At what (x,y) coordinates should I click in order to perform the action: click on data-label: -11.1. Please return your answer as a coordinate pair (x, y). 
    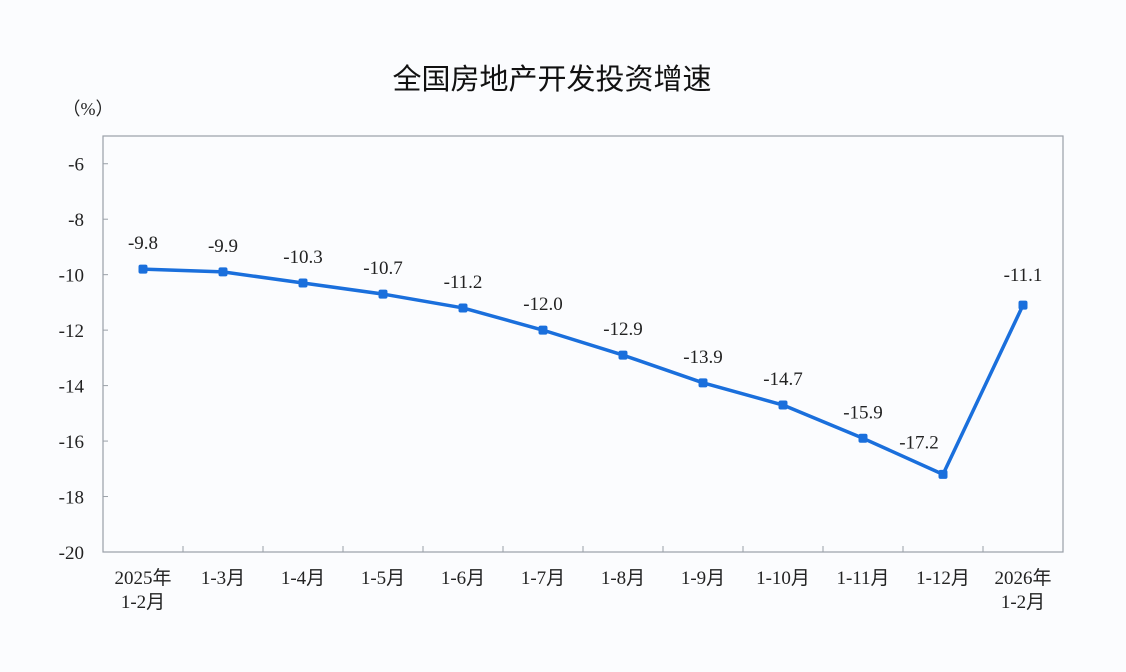
    Looking at the image, I should click on (1023, 275).